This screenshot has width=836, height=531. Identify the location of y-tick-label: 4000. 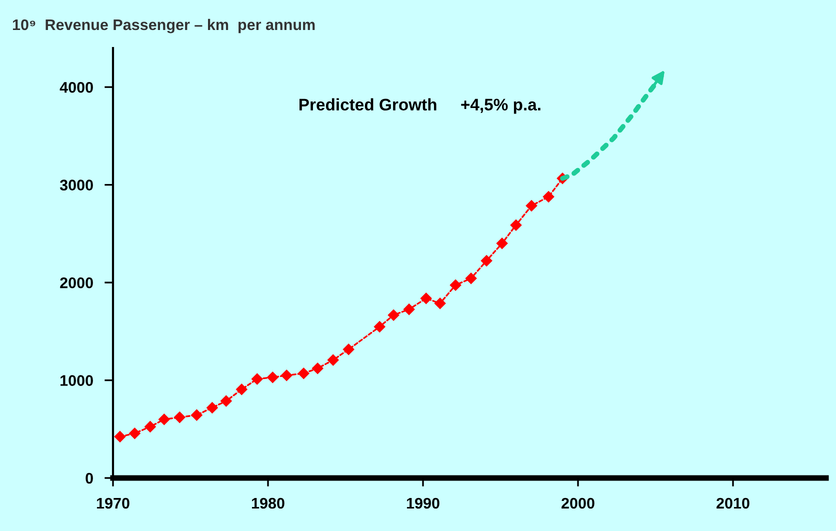
(76, 87).